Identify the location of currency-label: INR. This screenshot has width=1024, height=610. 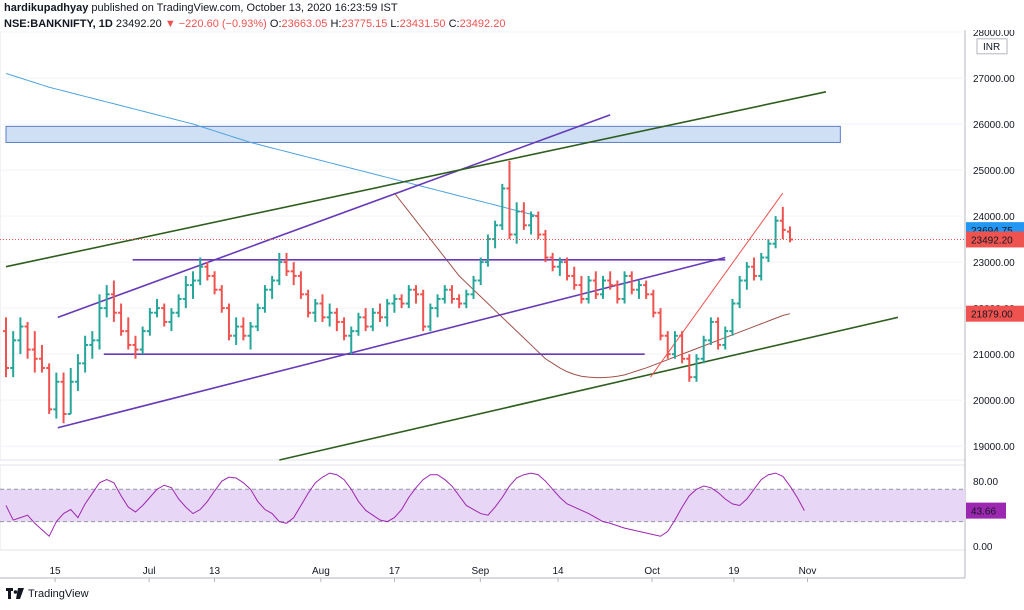
(991, 47).